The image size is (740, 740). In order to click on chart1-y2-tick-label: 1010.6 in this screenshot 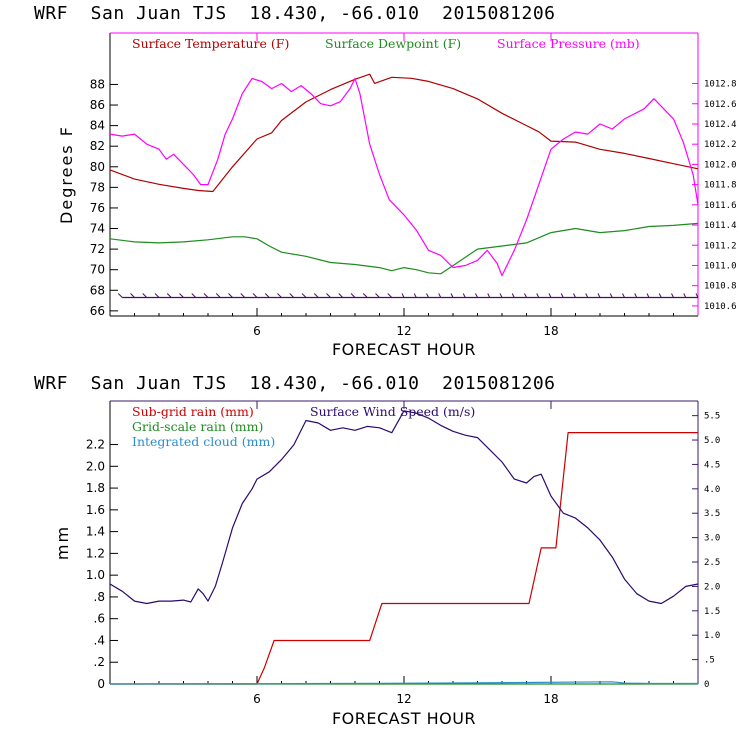, I will do `click(720, 307)`.